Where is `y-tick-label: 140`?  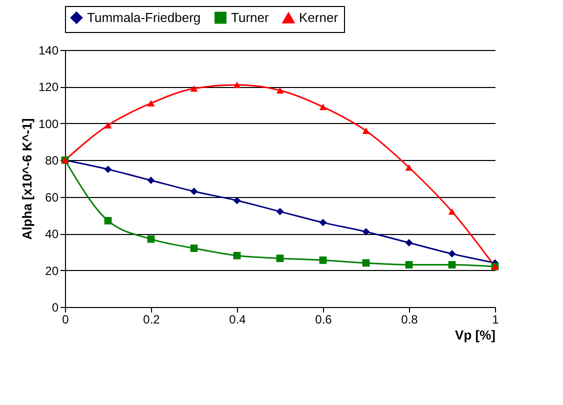
y-tick-label: 140 is located at coordinates (48, 51).